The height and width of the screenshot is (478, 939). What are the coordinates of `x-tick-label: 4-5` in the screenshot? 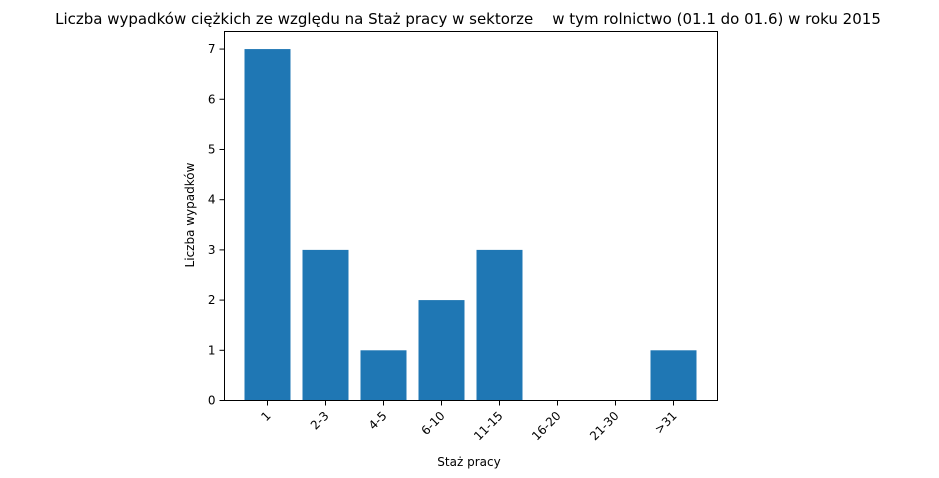 It's located at (378, 421).